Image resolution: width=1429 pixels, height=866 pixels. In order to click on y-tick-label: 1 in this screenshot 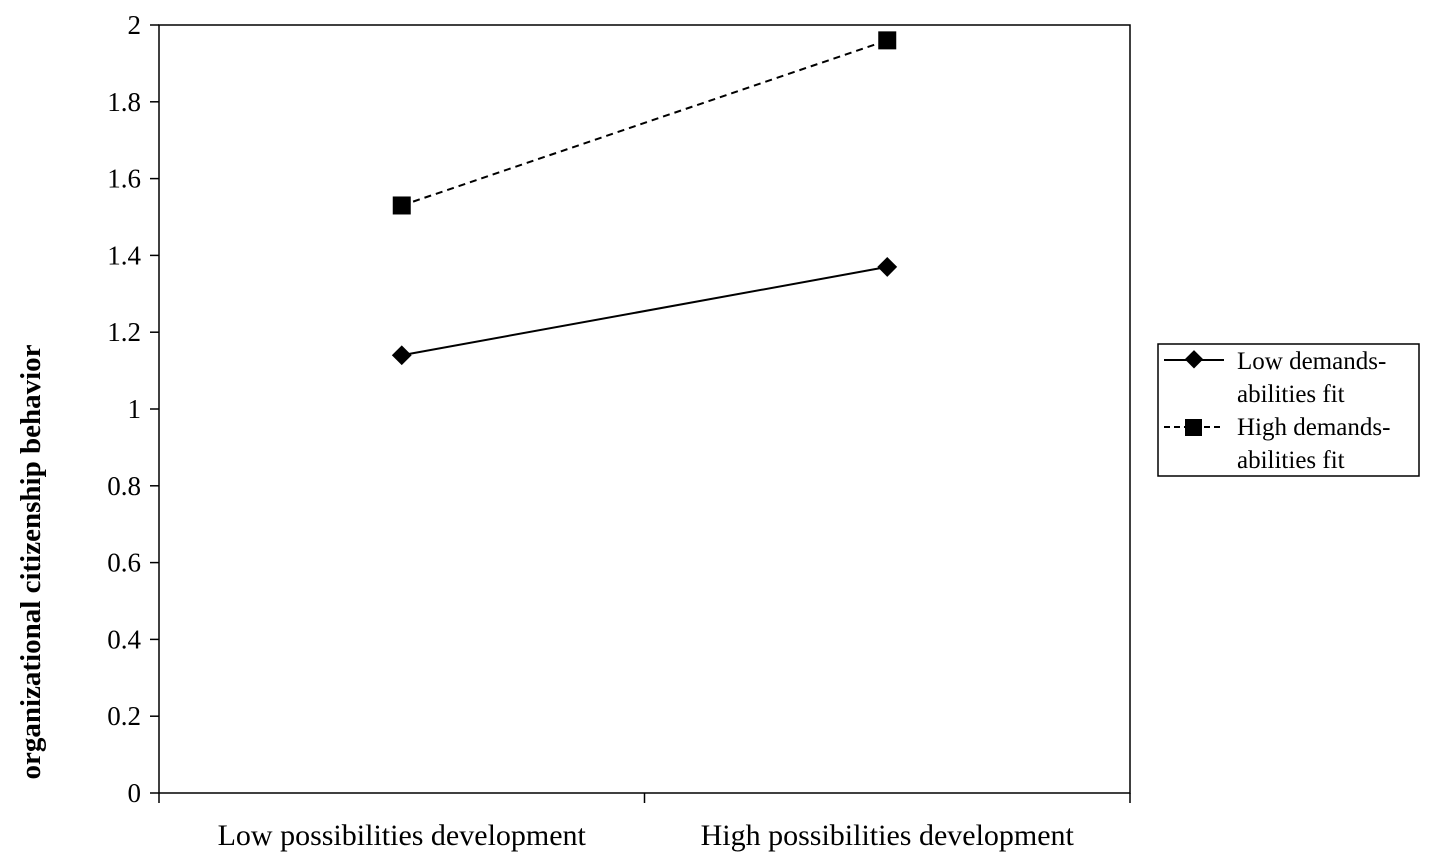, I will do `click(135, 409)`.